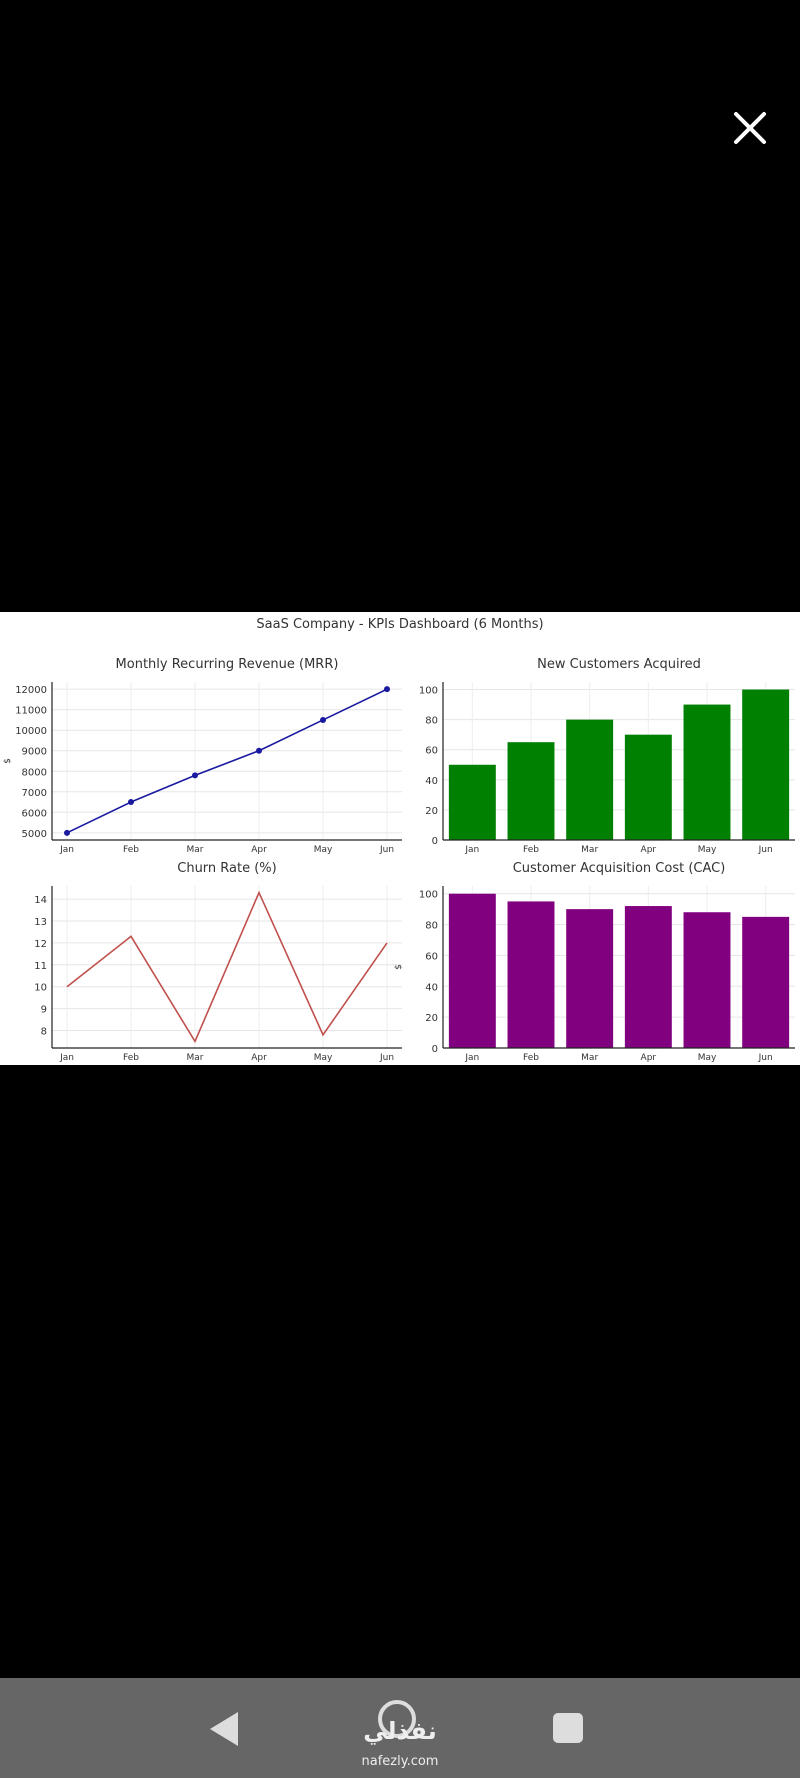  What do you see at coordinates (619, 868) in the screenshot?
I see `chart-title: Customer Acquisition Cost (CAC)` at bounding box center [619, 868].